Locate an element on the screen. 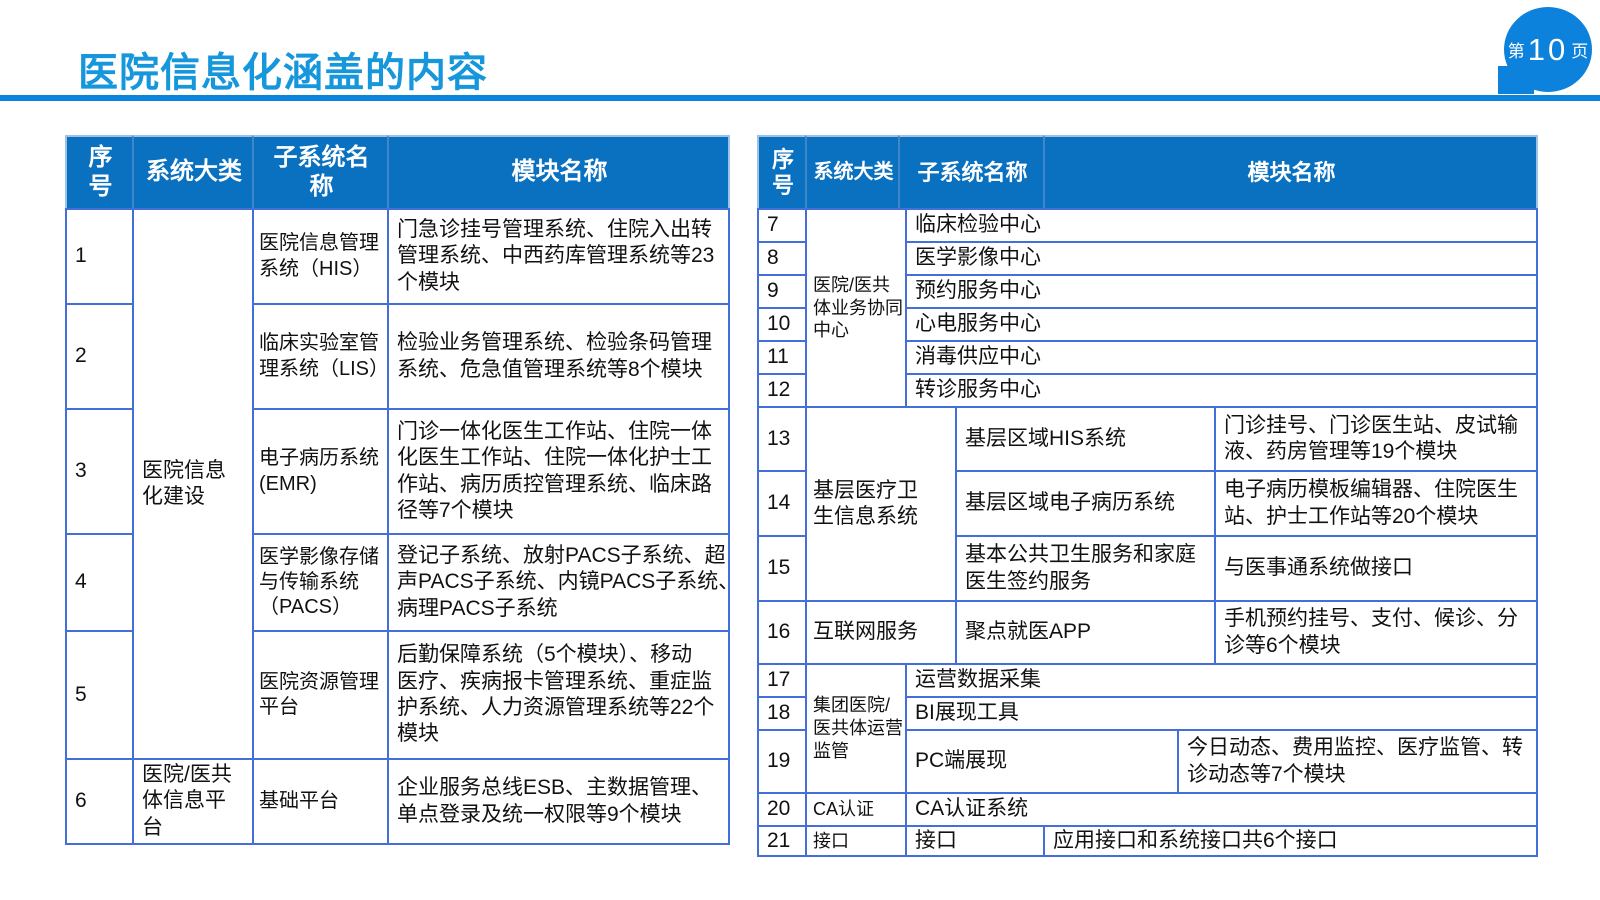 Image resolution: width=1600 pixels, height=900 pixels. row-no: 7 is located at coordinates (781, 224).